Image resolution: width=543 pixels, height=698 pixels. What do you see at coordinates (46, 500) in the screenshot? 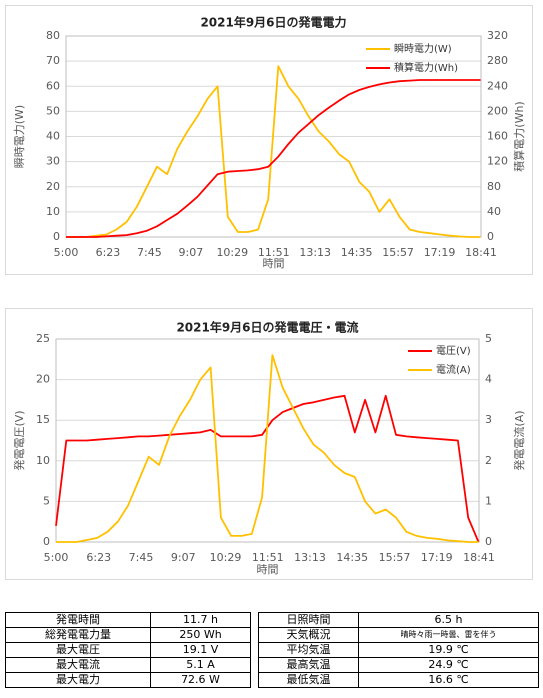
I see `y-tick-label: 5` at bounding box center [46, 500].